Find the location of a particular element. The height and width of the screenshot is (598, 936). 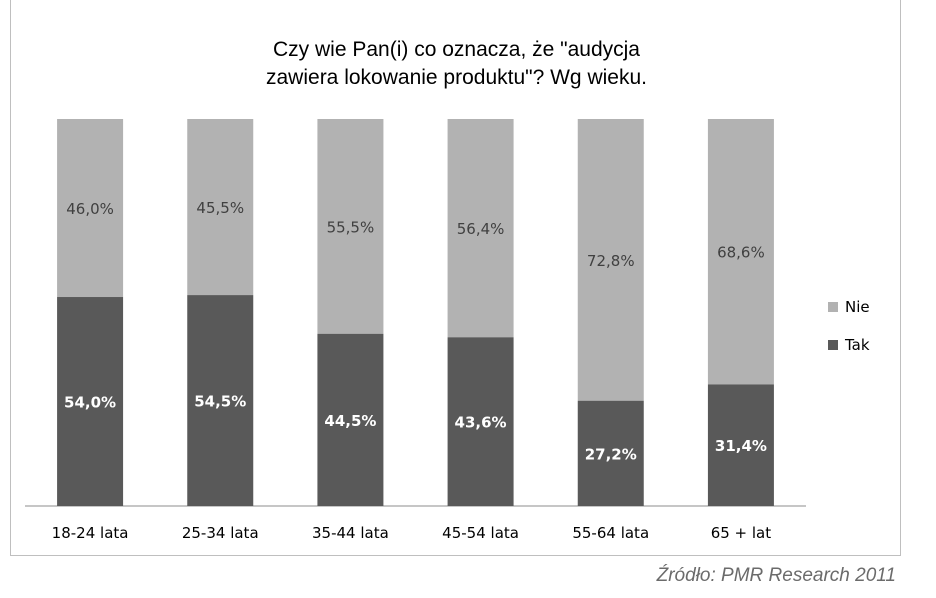

data-label-nie-4: 72,8% is located at coordinates (611, 261).